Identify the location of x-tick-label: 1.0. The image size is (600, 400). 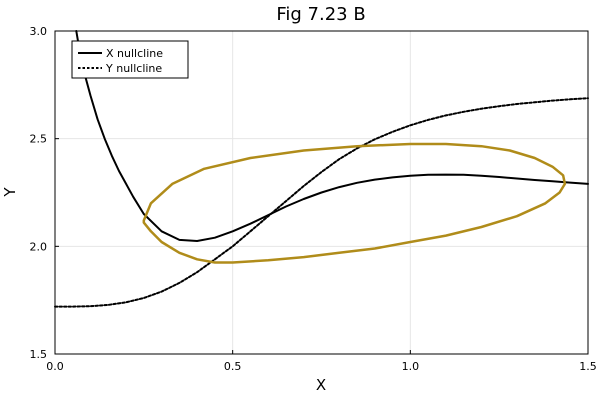
(411, 366).